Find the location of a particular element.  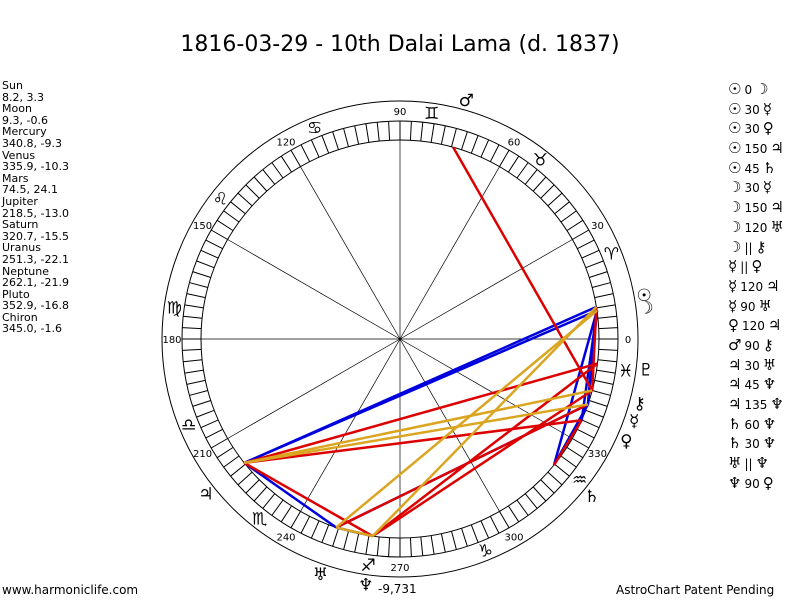

aspect-angle: 30 is located at coordinates (752, 109).